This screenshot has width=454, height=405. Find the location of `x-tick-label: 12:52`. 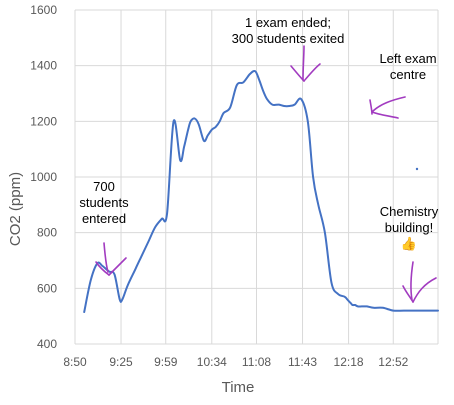

x-tick-label: 12:52 is located at coordinates (393, 362).